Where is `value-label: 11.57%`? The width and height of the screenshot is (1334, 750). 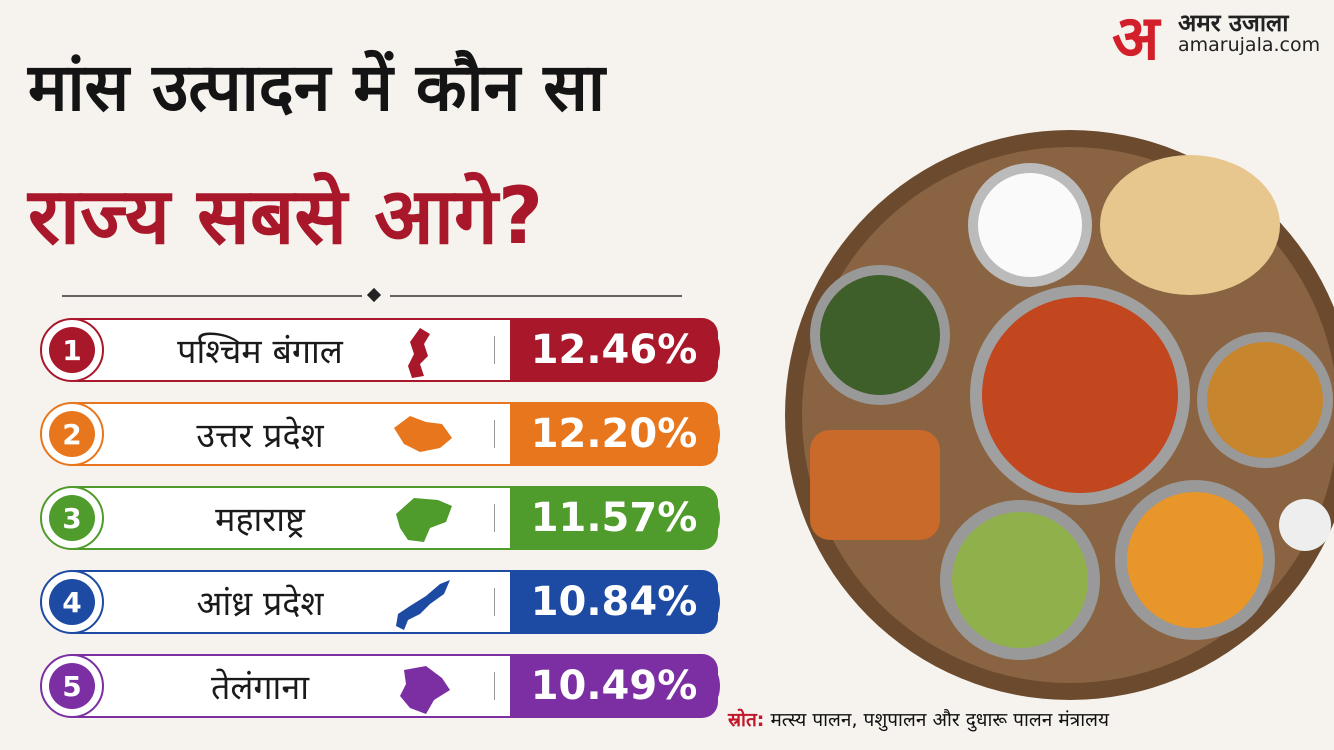
value-label: 11.57% is located at coordinates (614, 518).